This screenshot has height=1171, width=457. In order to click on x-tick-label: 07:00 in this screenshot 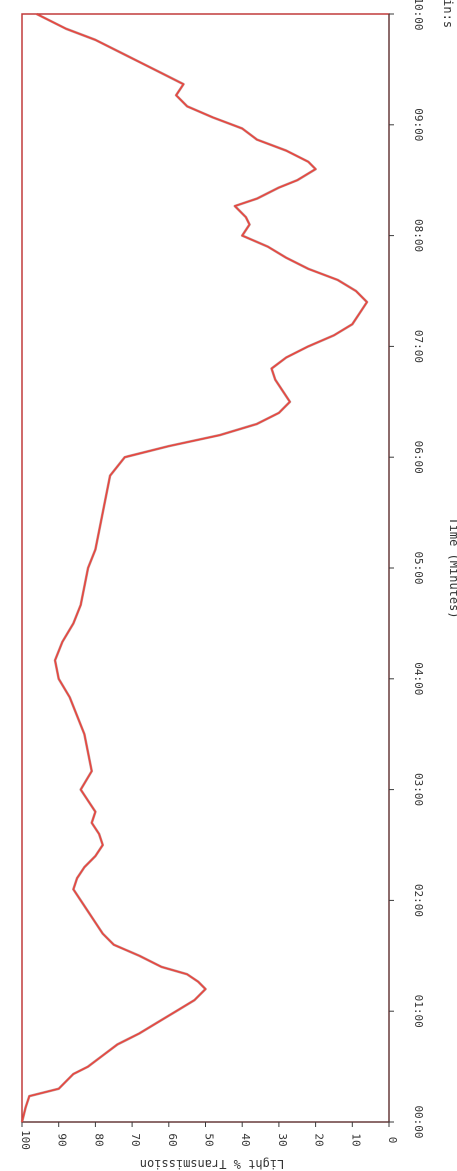, I will do `click(418, 346)`.